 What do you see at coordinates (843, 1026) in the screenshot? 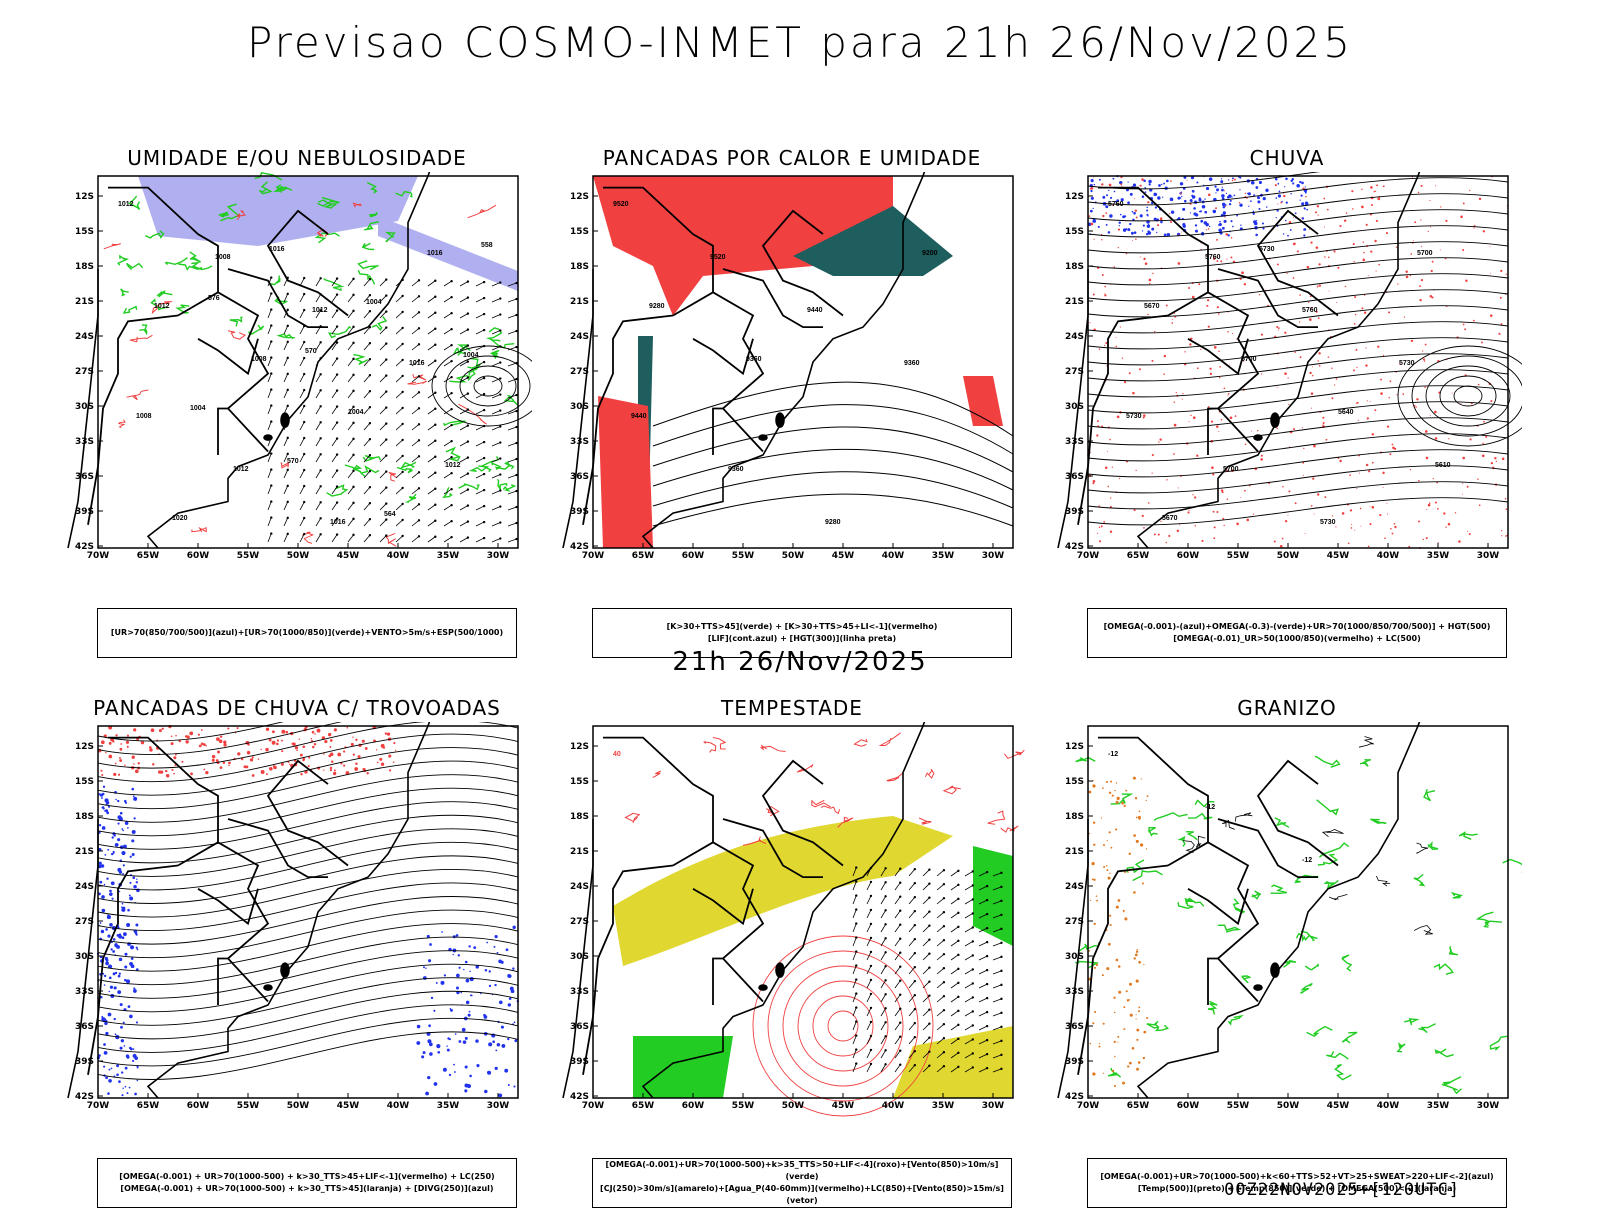
I see `lc850-contour` at bounding box center [843, 1026].